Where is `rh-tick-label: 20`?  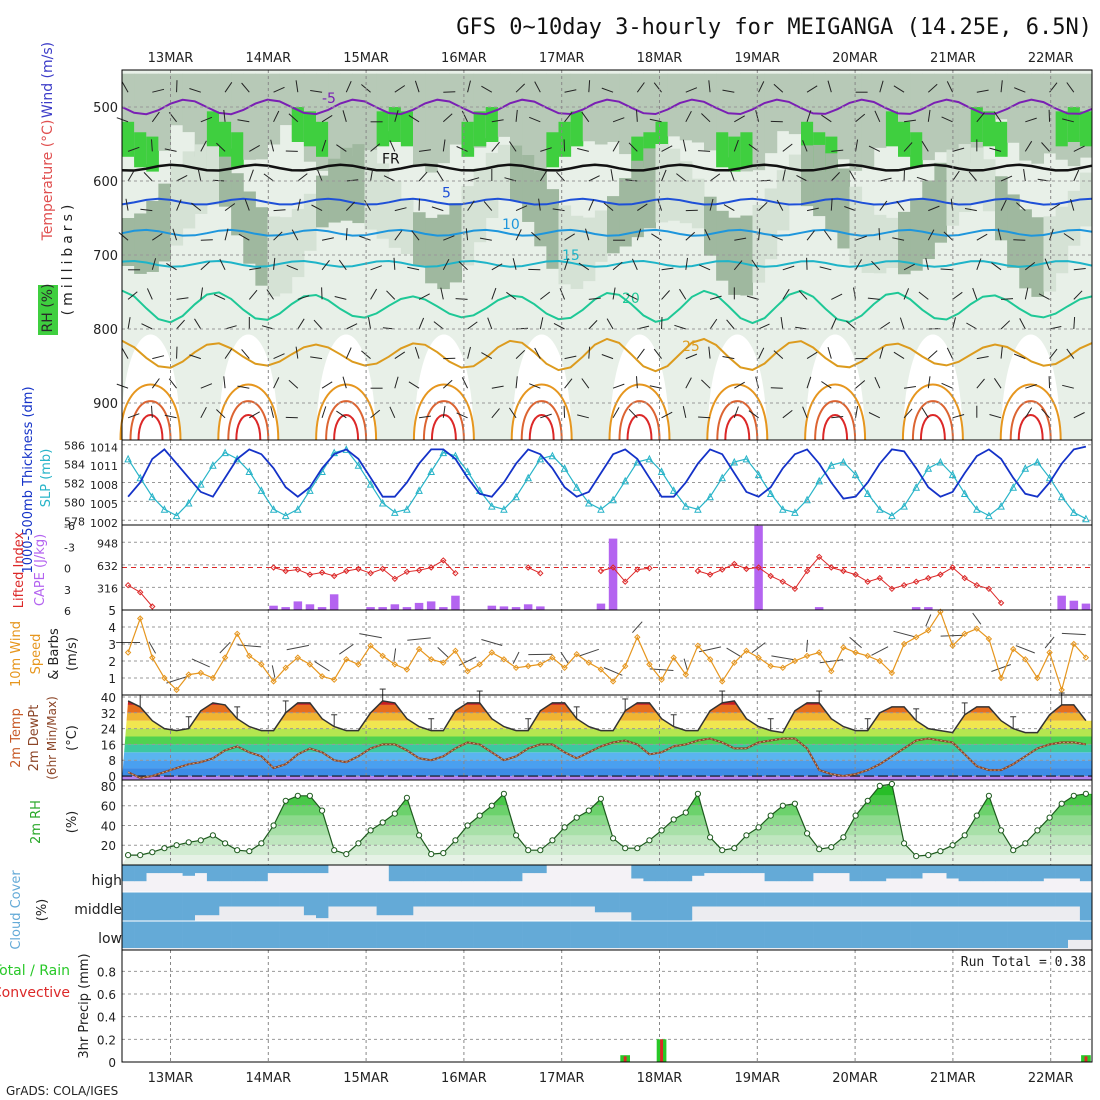
rh-tick-label: 20 is located at coordinates (108, 846).